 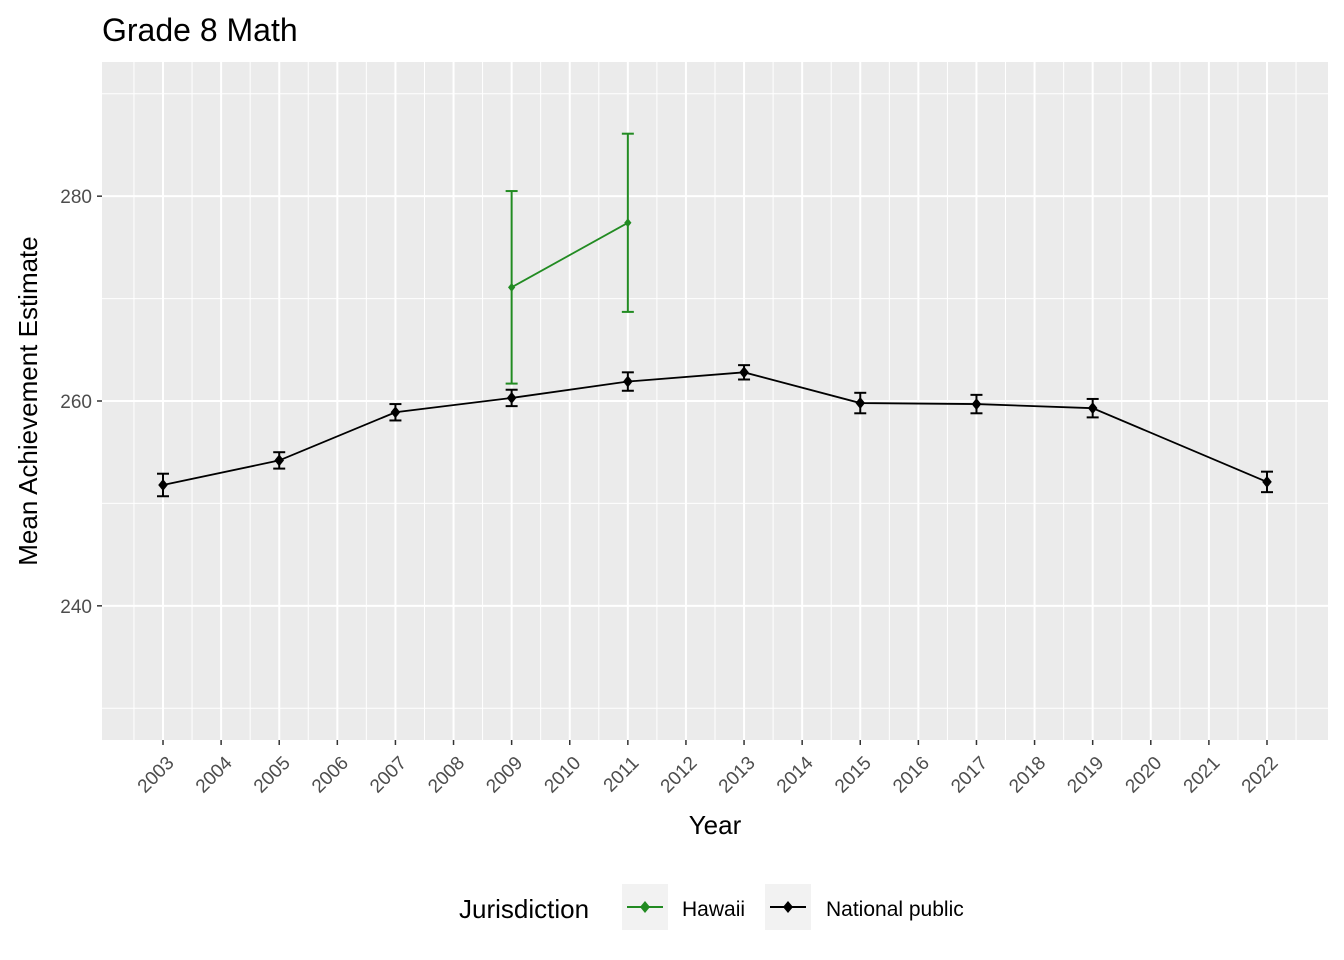 What do you see at coordinates (788, 907) in the screenshot?
I see `legend-point-national` at bounding box center [788, 907].